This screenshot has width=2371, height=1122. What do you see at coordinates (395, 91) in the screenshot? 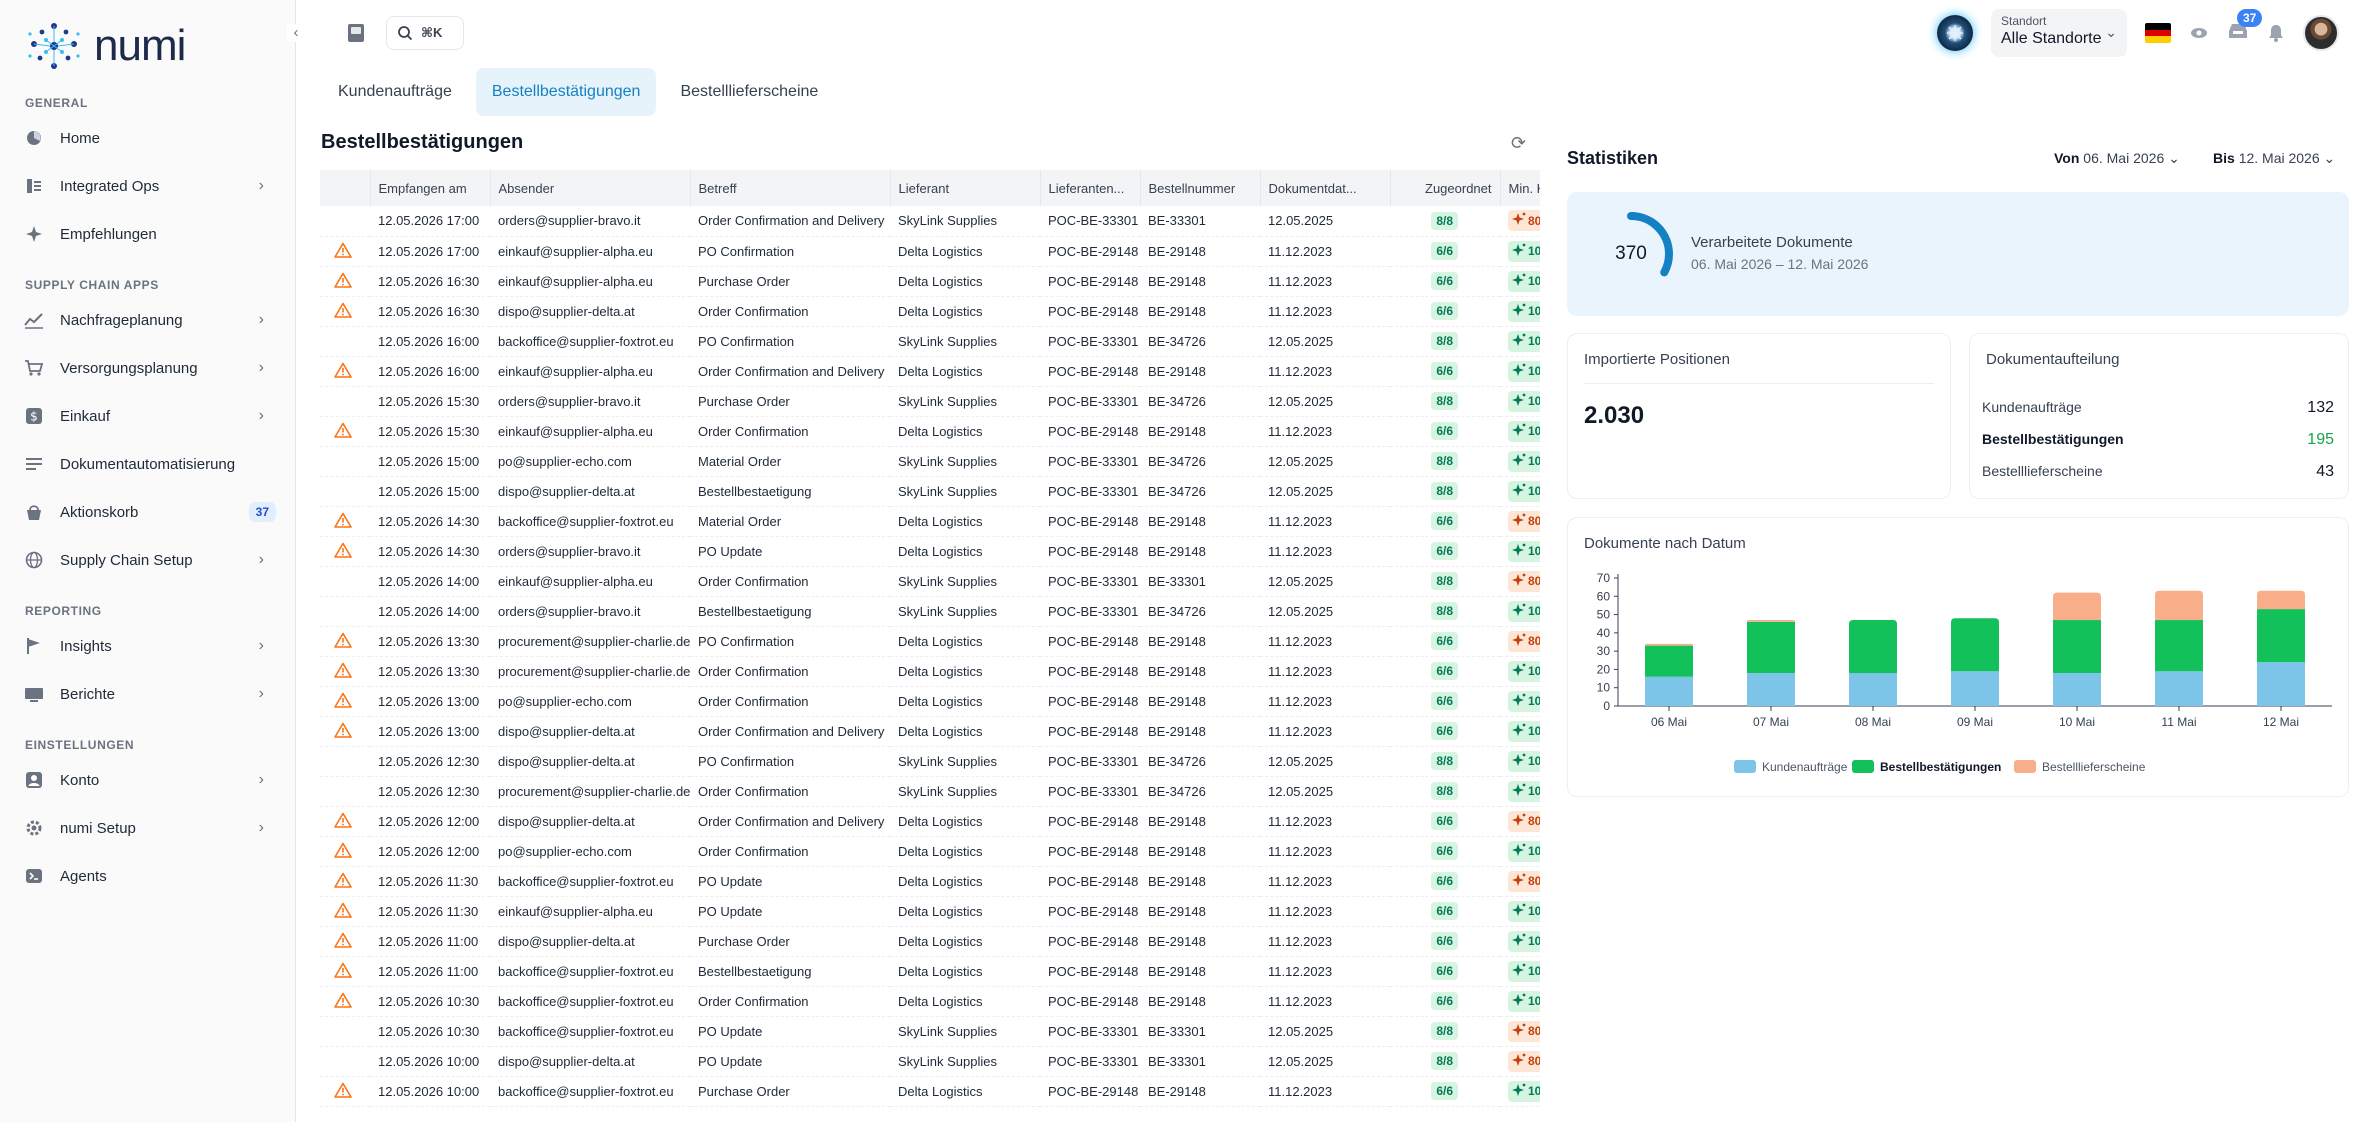
I see `tab-kundenauftraege: Kundenaufträge` at bounding box center [395, 91].